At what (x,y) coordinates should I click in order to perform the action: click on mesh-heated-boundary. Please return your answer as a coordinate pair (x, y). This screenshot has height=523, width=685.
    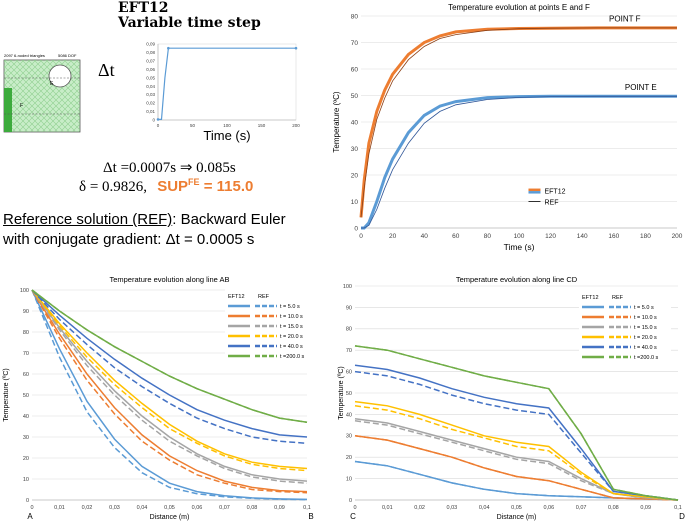
    Looking at the image, I should click on (8, 110).